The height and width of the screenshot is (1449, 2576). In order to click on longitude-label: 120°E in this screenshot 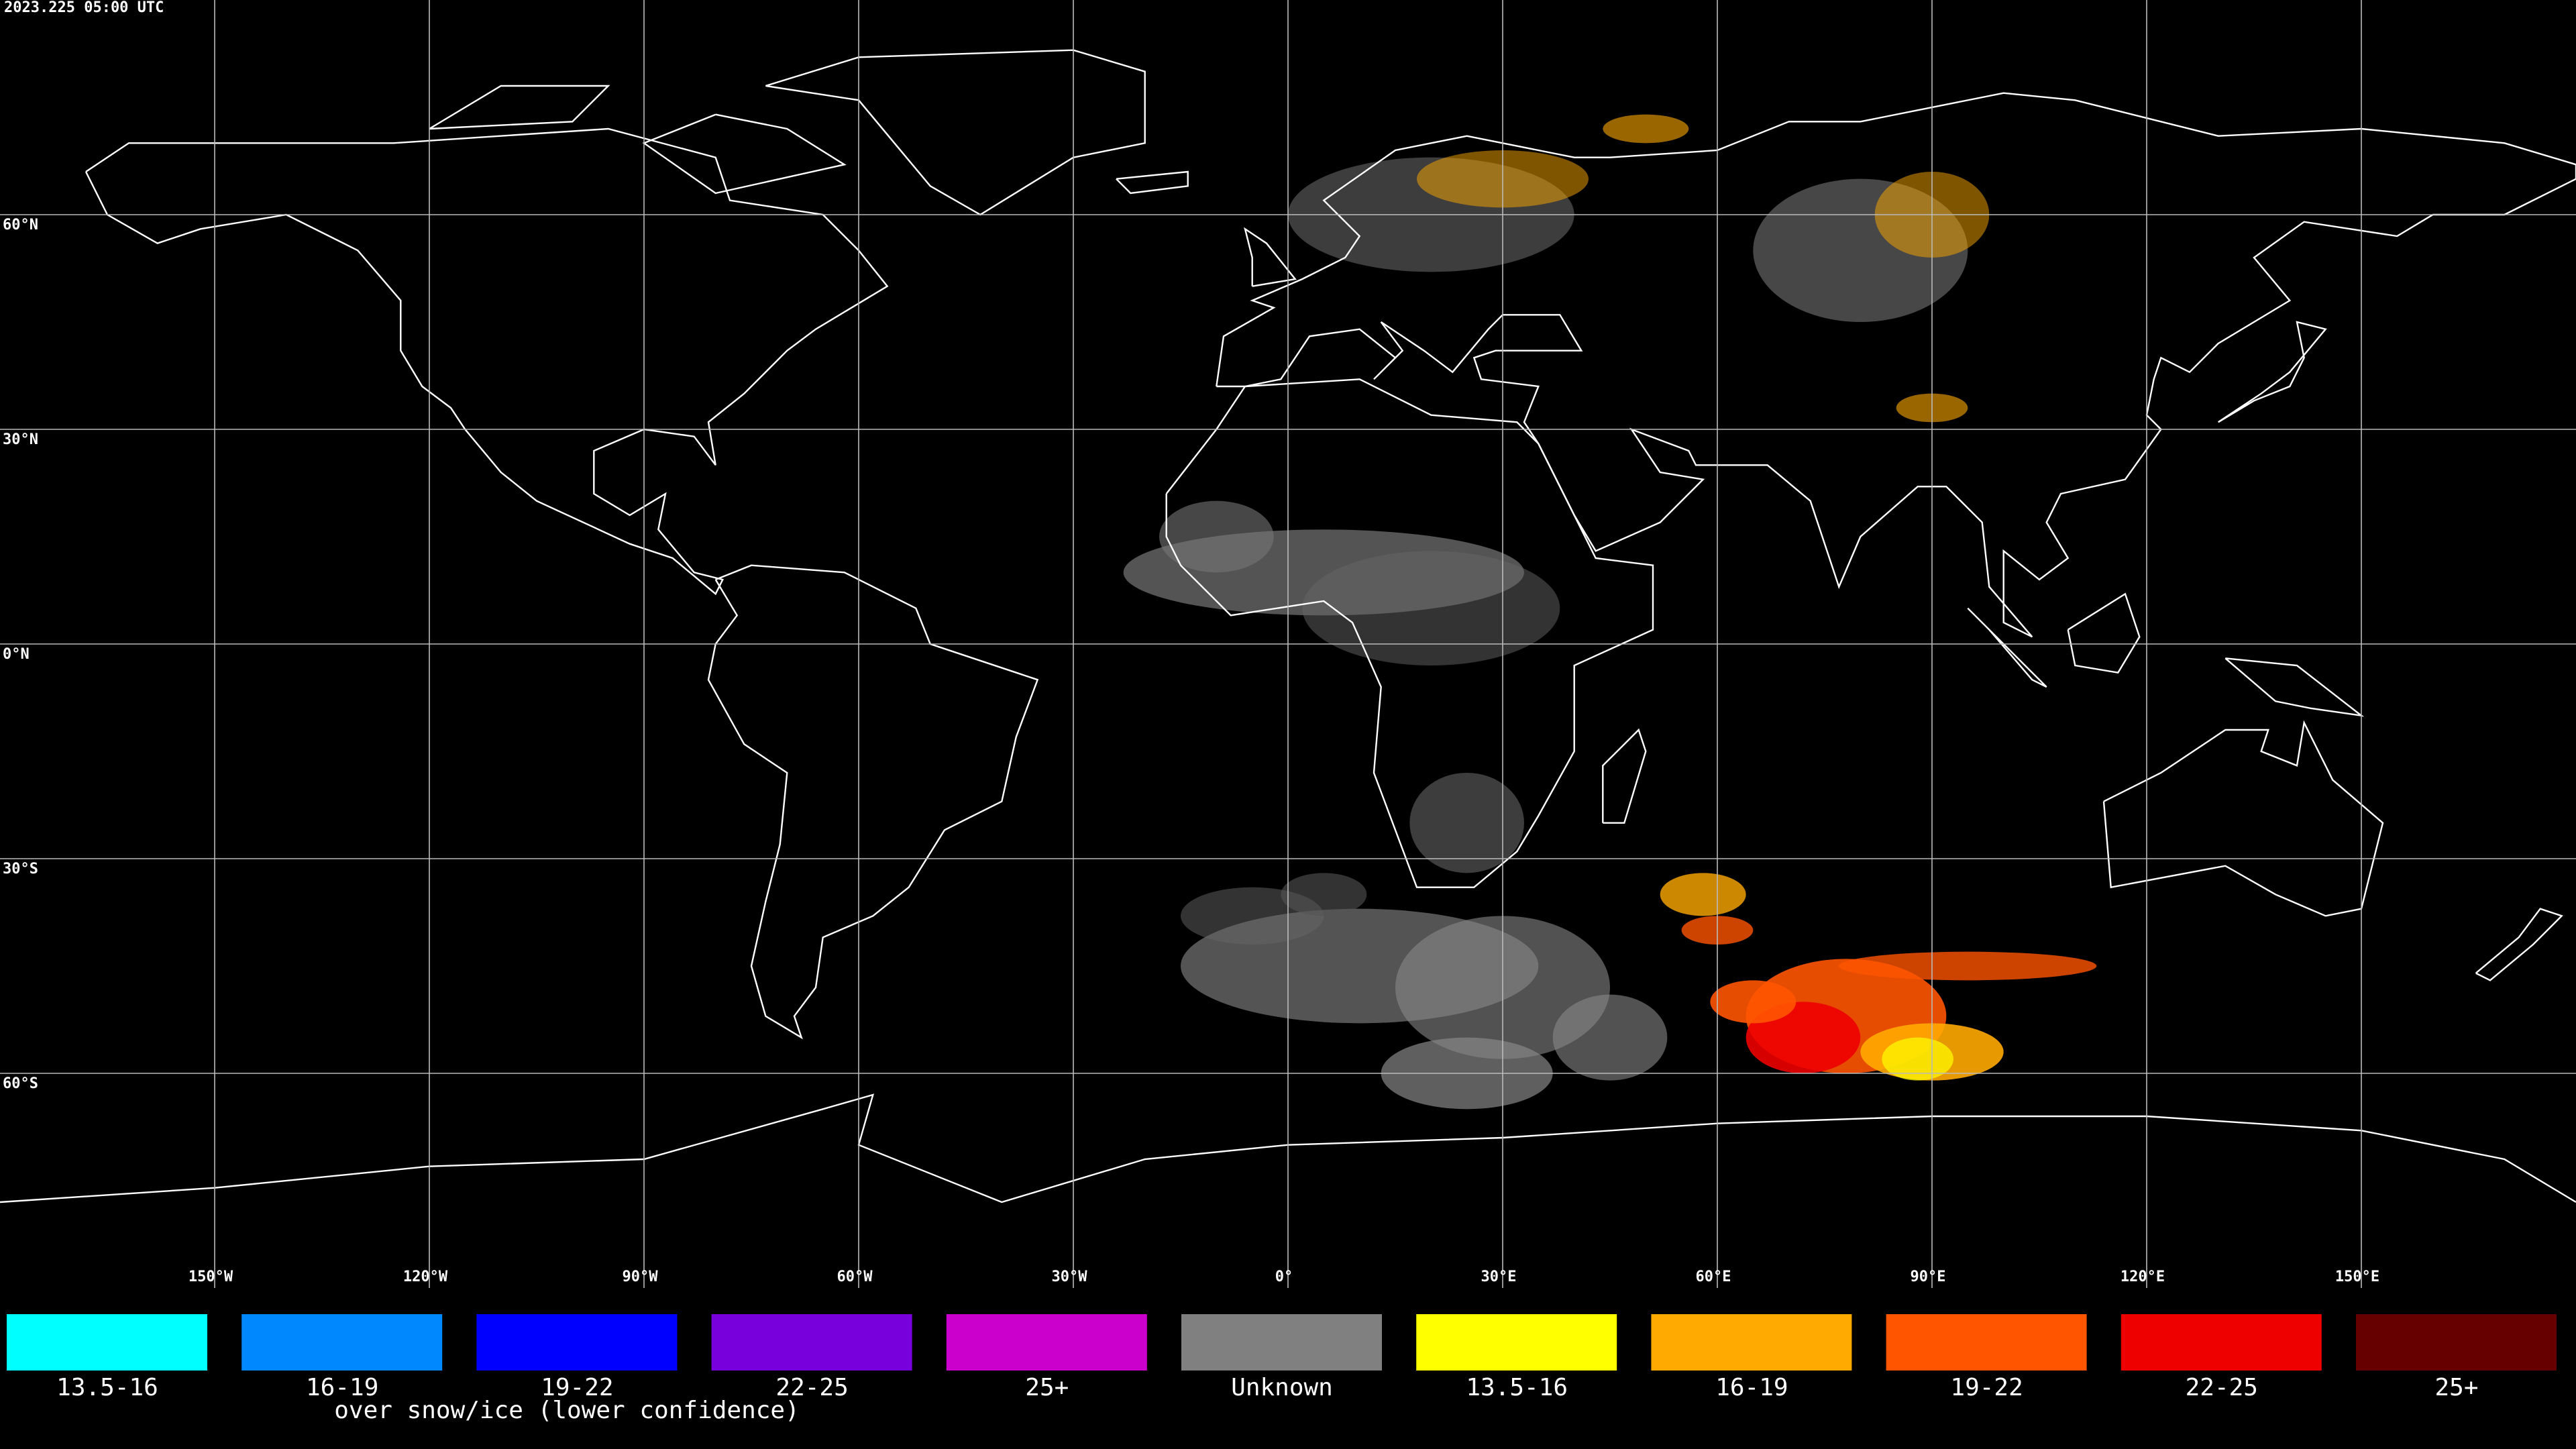, I will do `click(2143, 1277)`.